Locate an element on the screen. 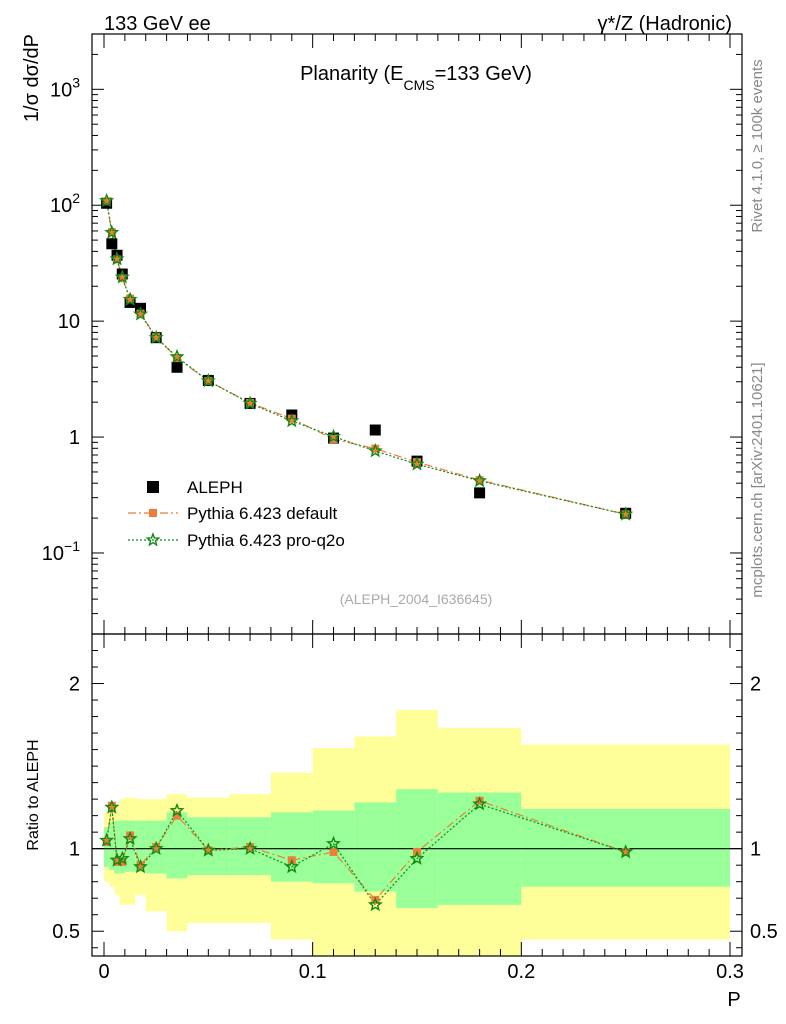  y-tick-label: 10⁻¹ is located at coordinates (61, 551).